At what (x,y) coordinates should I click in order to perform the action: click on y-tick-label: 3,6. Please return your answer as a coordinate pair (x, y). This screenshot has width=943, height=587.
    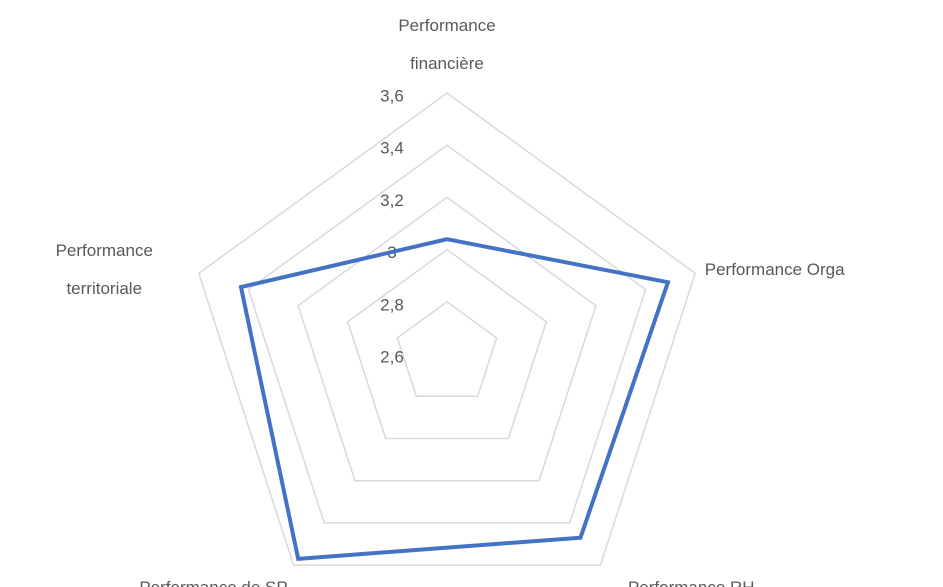
    Looking at the image, I should click on (392, 95).